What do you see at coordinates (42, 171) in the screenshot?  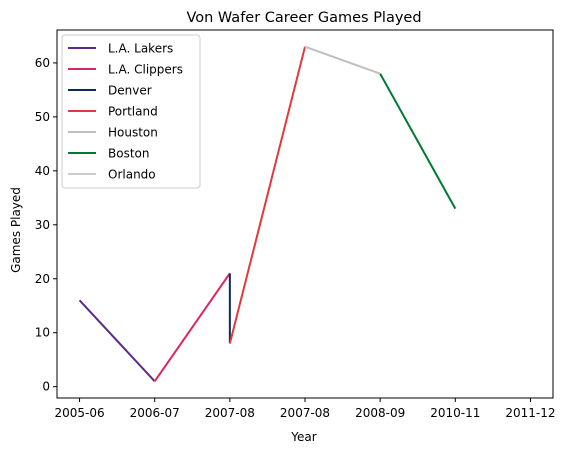 I see `y-tick-label: 40` at bounding box center [42, 171].